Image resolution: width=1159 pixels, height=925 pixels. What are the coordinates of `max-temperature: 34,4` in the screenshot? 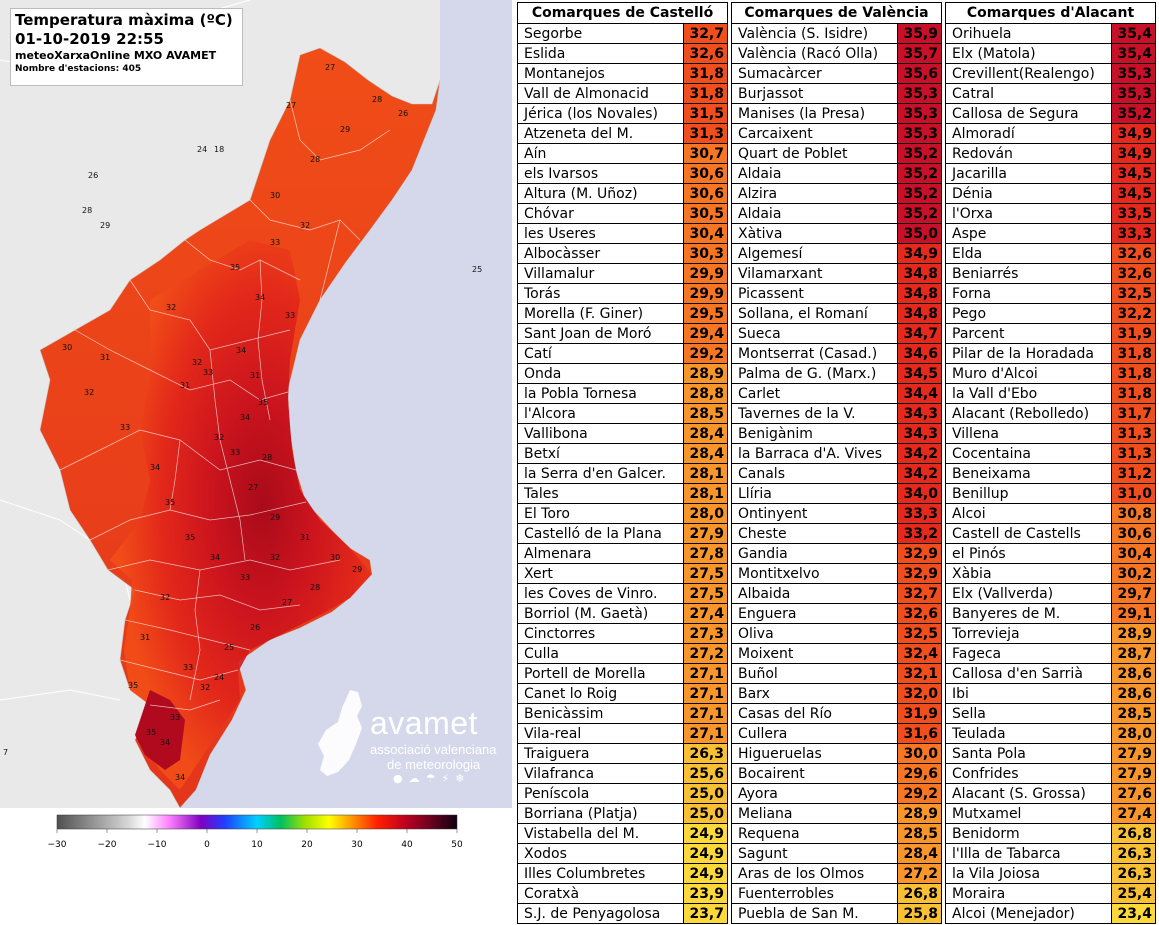 It's located at (919, 393).